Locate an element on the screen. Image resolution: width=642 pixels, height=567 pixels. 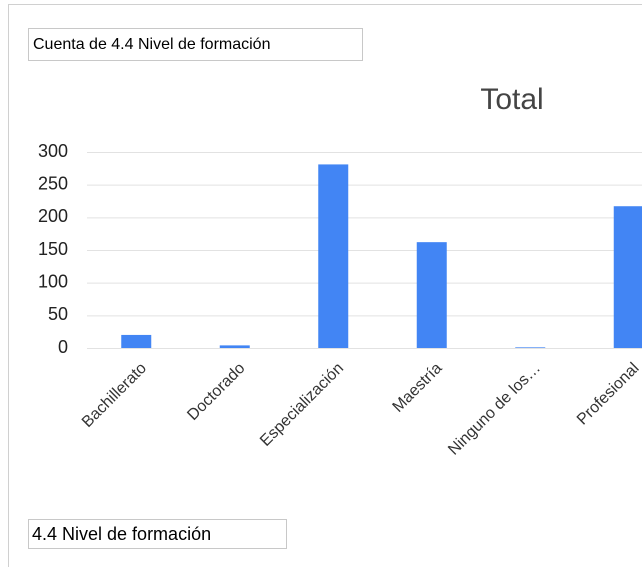
axis-field-button is located at coordinates (157, 534).